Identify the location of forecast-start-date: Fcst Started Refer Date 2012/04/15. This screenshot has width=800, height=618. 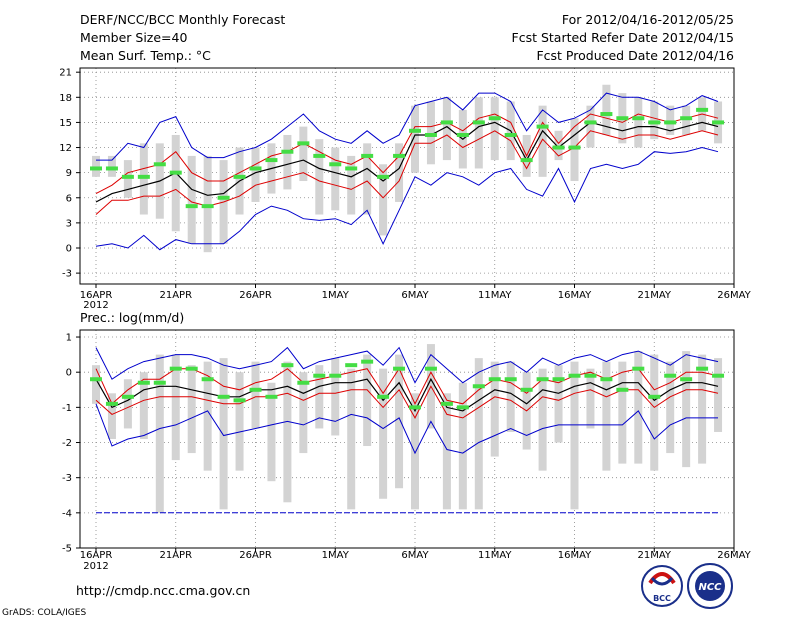
(623, 37).